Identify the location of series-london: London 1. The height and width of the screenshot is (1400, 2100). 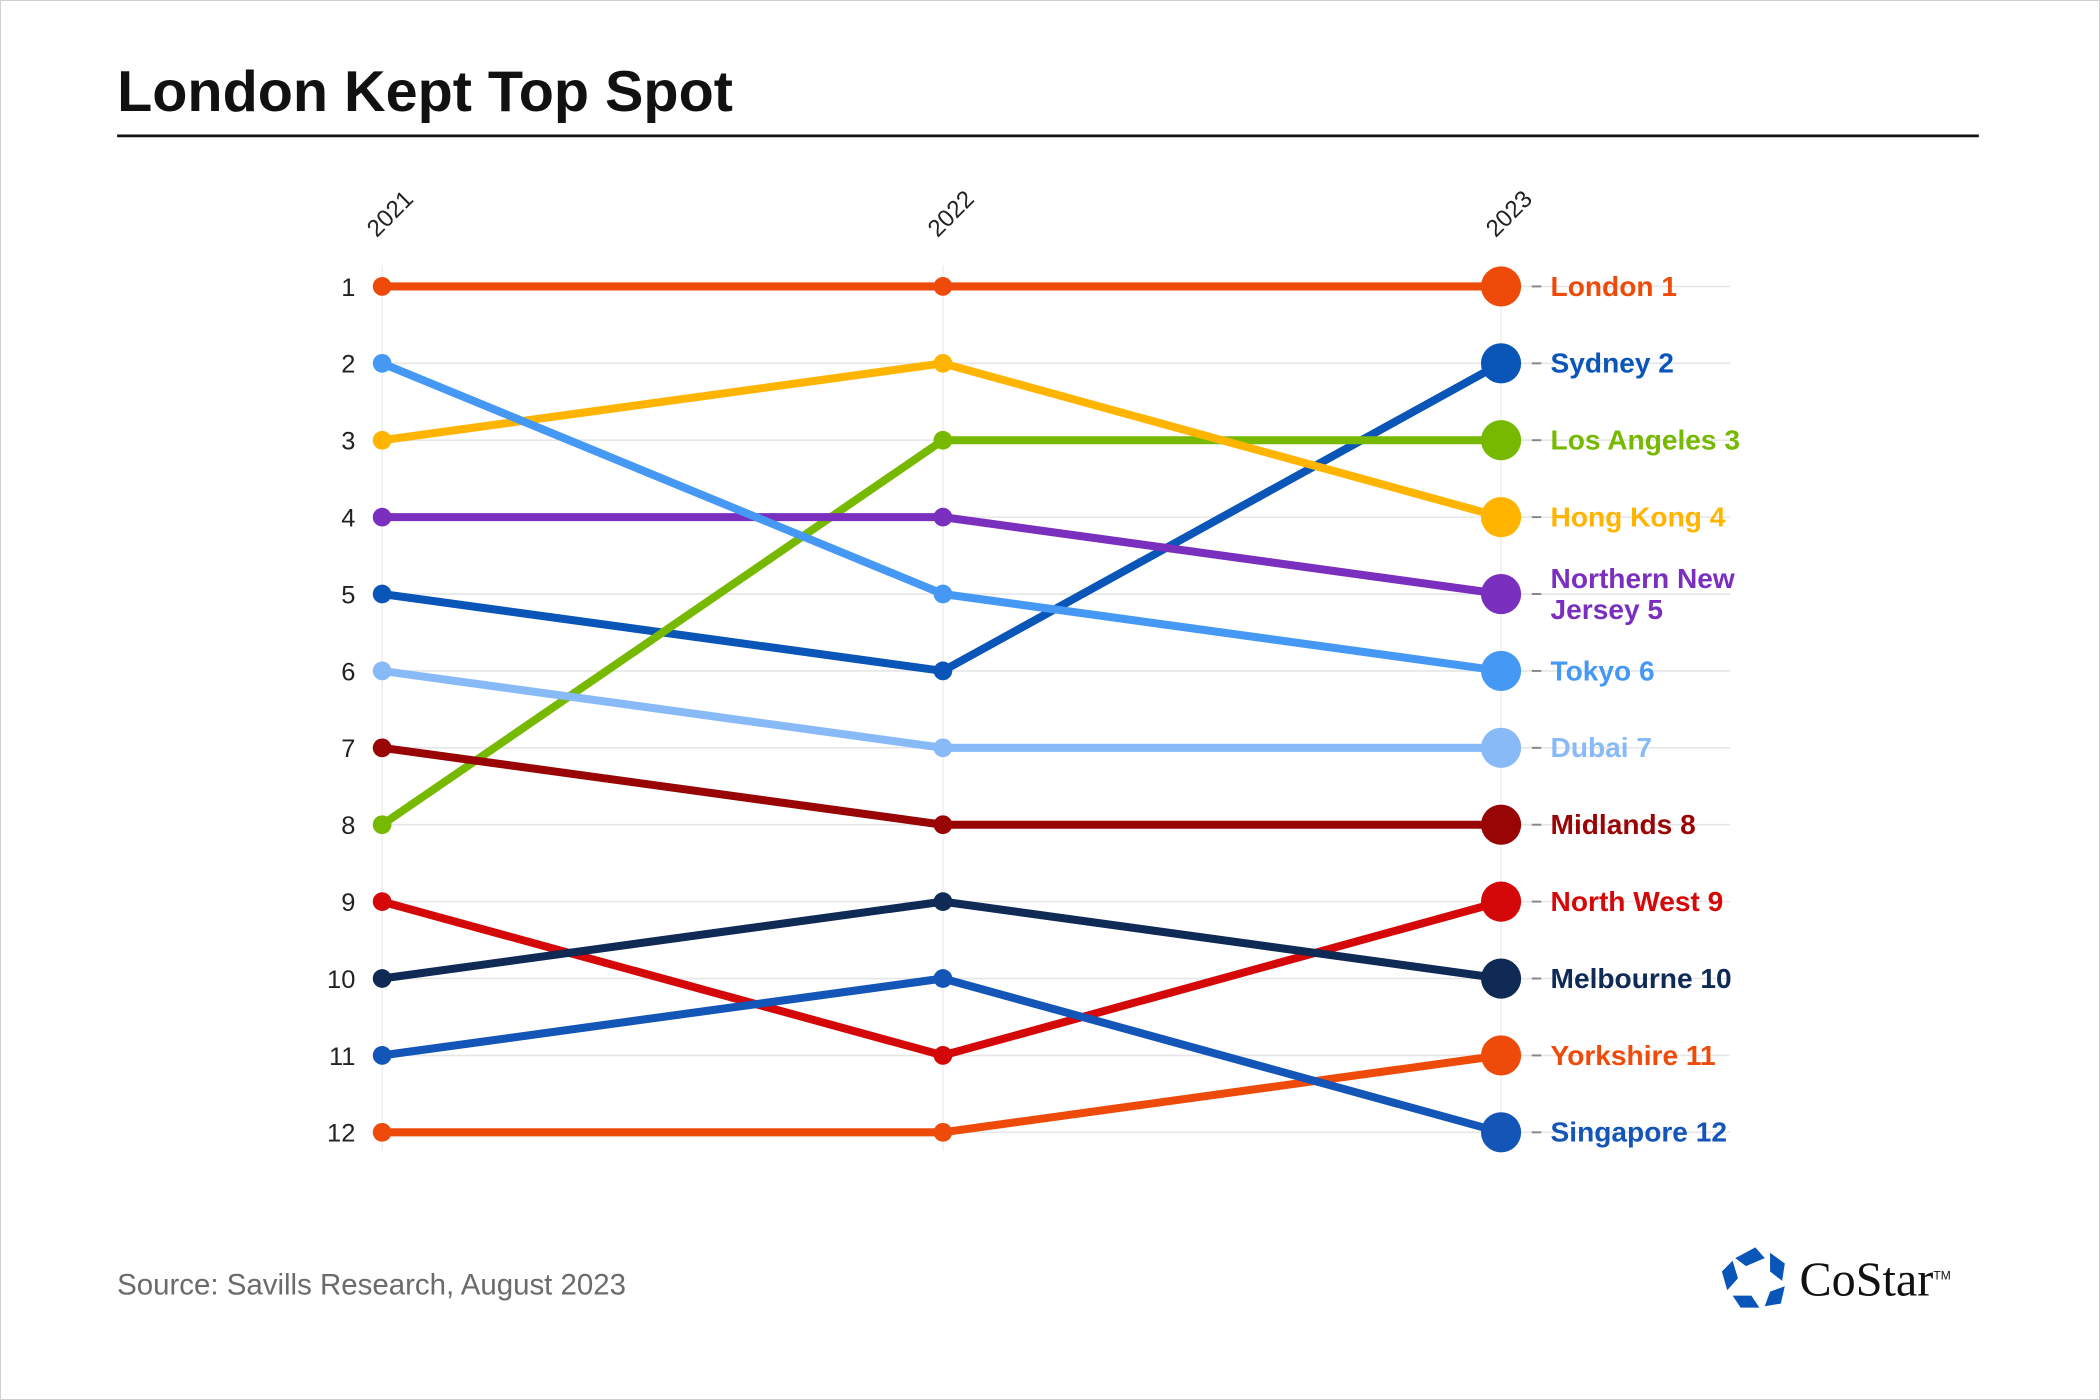
(1024, 286).